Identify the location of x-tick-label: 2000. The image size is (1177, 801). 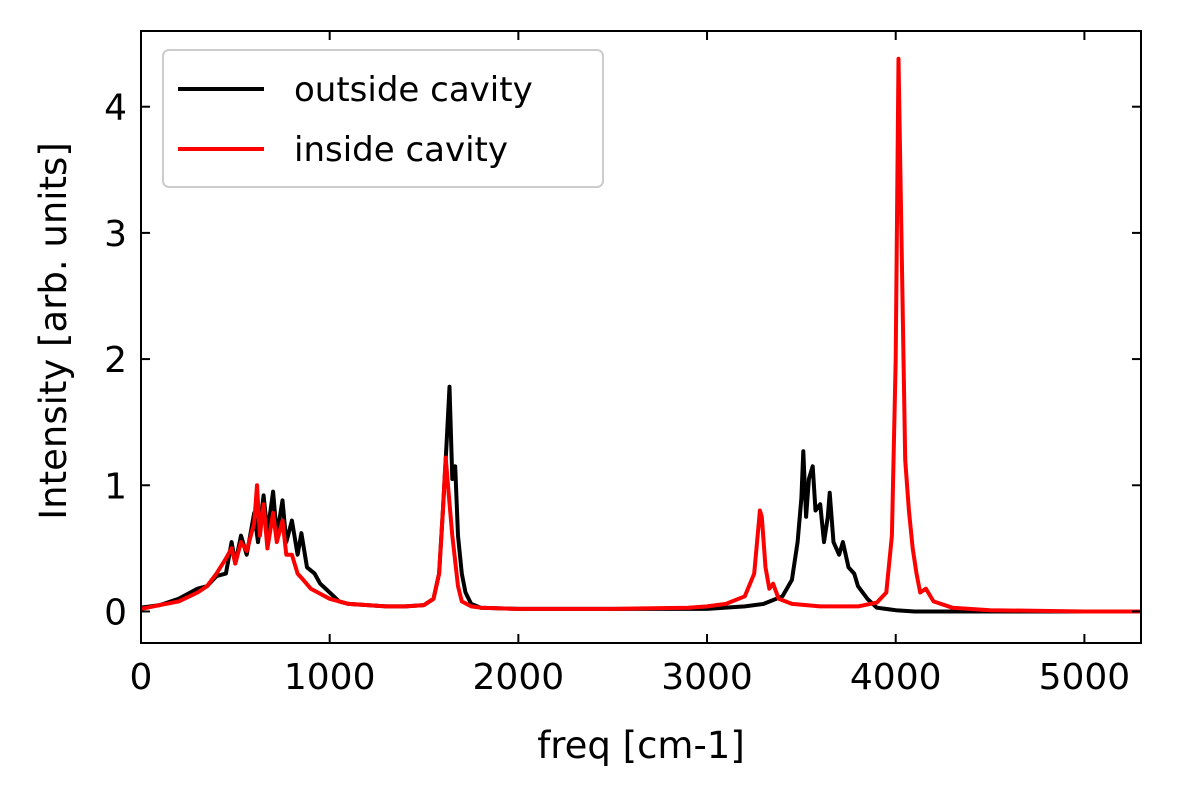
(519, 677).